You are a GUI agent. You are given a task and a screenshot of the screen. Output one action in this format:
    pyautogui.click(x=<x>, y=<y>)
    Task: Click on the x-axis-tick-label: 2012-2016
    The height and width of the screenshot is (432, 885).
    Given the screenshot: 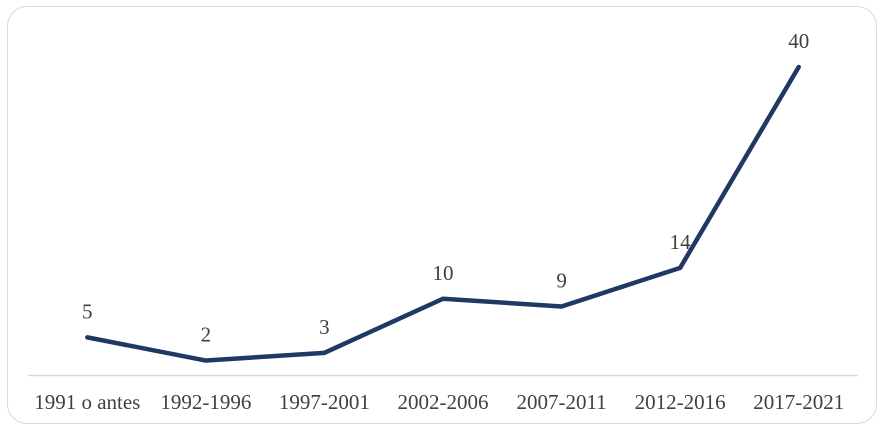 What is the action you would take?
    pyautogui.click(x=680, y=402)
    